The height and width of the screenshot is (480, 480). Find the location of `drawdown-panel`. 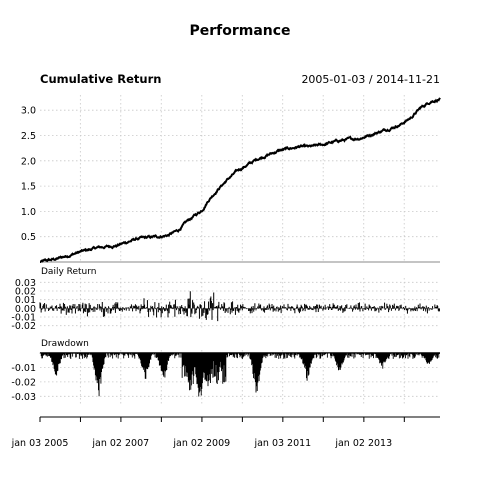

drawdown-panel is located at coordinates (239, 374).